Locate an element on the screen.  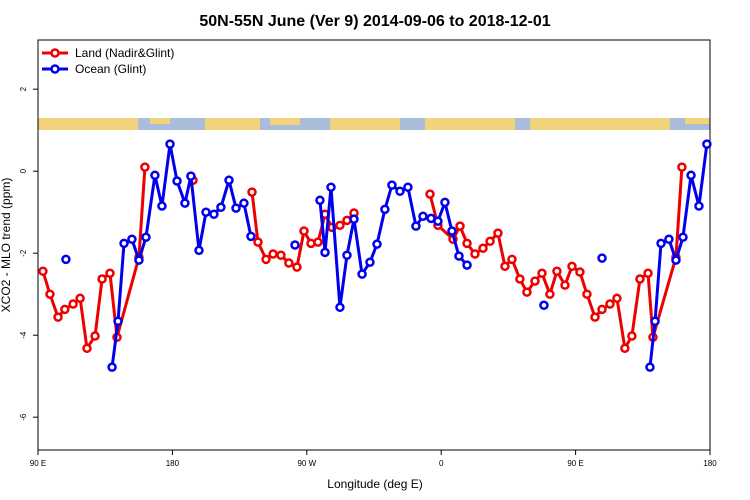
y-tick-label: -6 is located at coordinates (23, 417).